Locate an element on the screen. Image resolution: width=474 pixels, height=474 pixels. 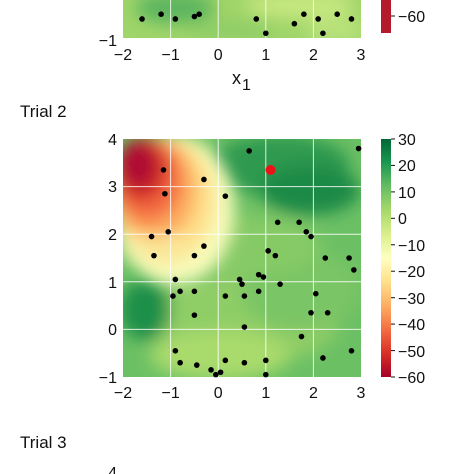
colorbar-trial1-low is located at coordinates (386, 16).